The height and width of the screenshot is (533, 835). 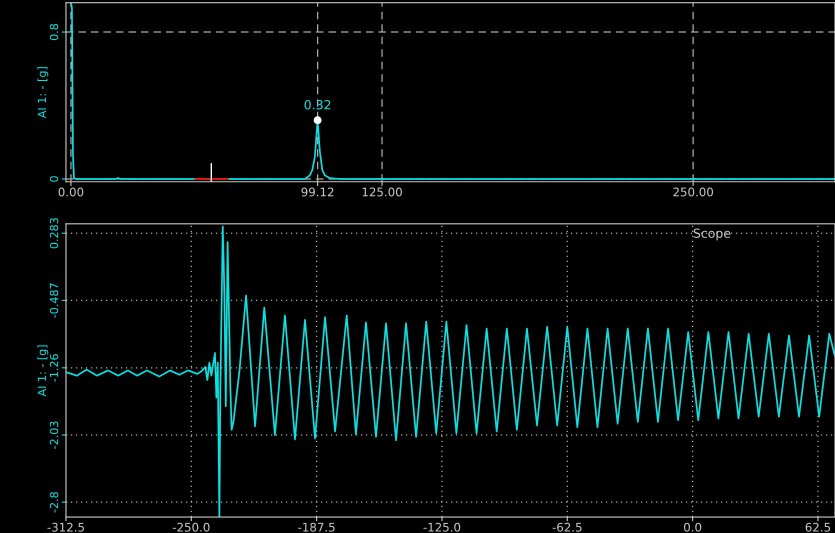 What do you see at coordinates (54, 368) in the screenshot?
I see `y-tick-label: -1.26` at bounding box center [54, 368].